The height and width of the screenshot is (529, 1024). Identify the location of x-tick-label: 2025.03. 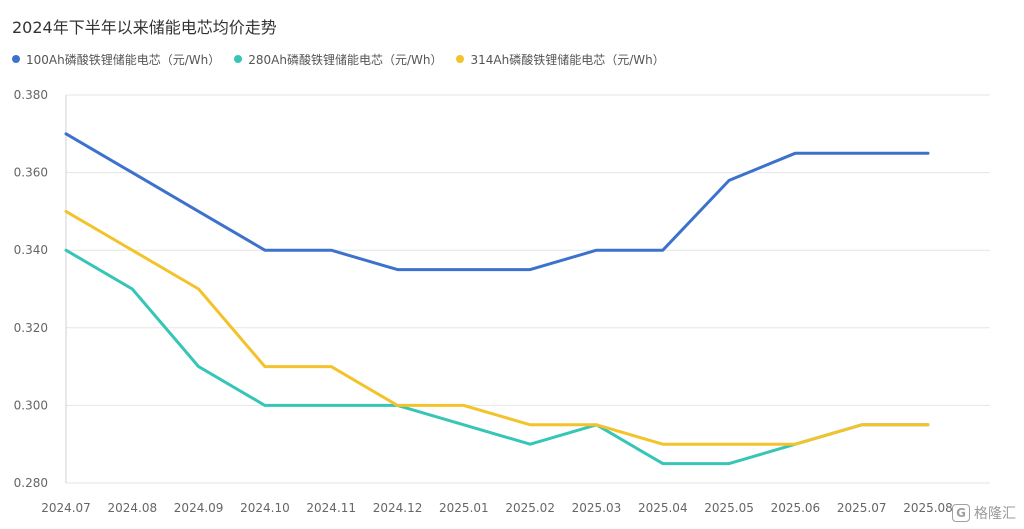
(597, 508).